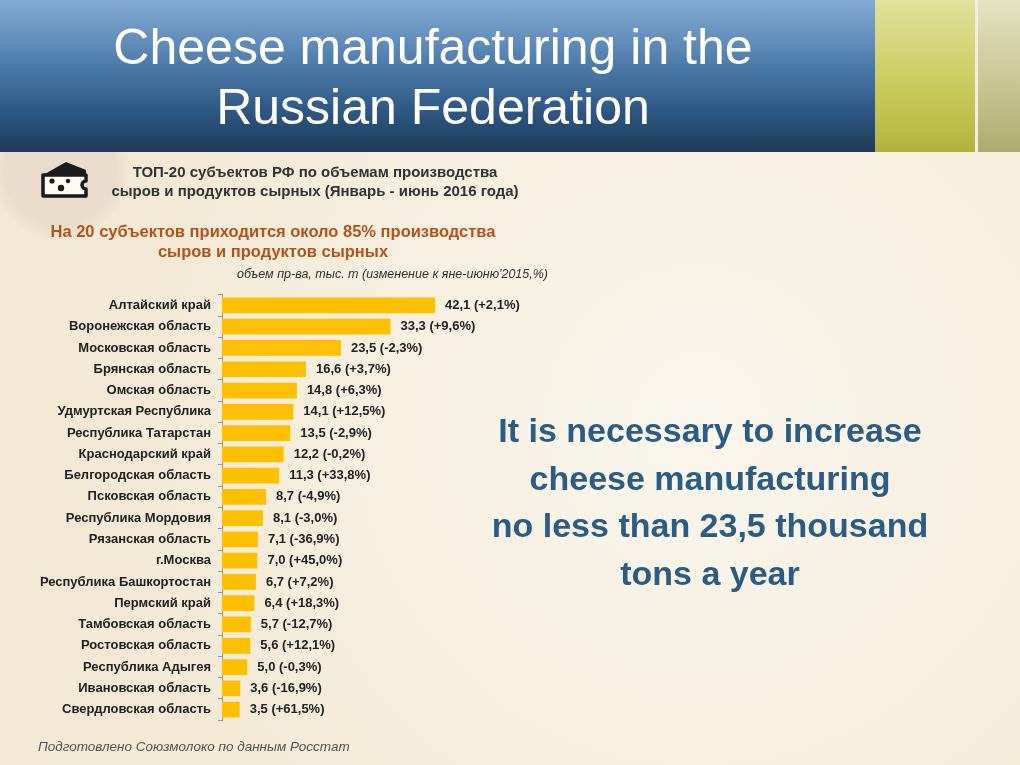 The height and width of the screenshot is (765, 1020). Describe the element at coordinates (299, 581) in the screenshot. I see `data-label: 6,7 (+7,2%)` at that location.